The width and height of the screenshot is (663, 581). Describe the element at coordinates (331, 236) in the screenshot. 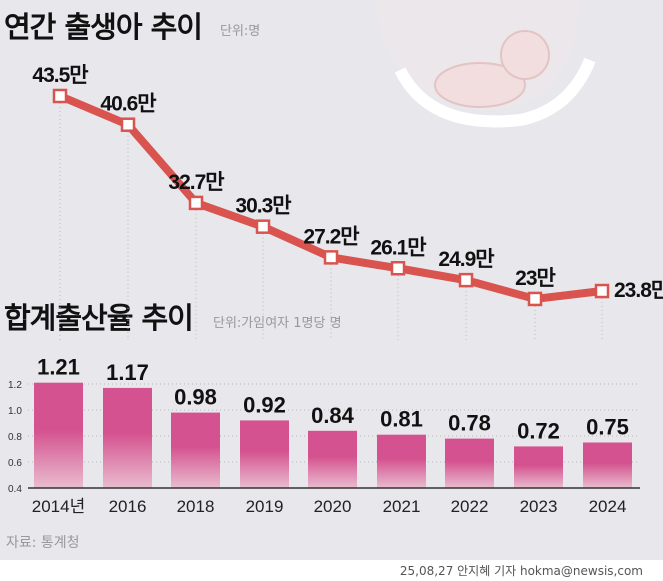

I see `data-label: 27.2만` at that location.